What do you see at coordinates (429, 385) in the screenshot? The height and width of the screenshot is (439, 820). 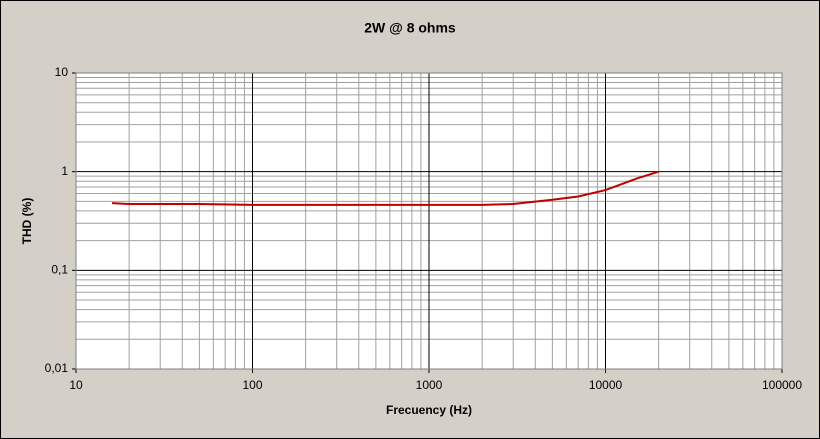 I see `x-tick-label: 1000` at bounding box center [429, 385].